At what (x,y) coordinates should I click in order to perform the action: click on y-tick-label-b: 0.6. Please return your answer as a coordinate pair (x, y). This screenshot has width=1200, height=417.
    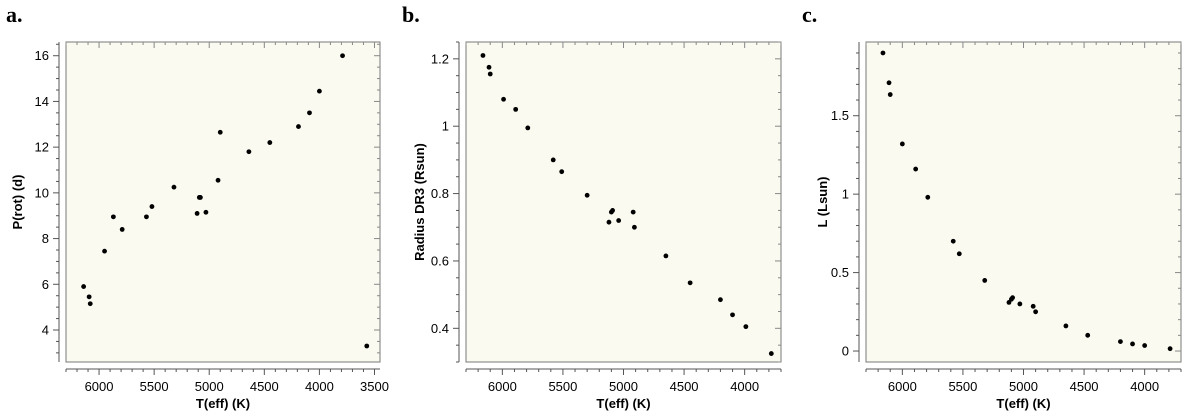
    Looking at the image, I should click on (440, 260).